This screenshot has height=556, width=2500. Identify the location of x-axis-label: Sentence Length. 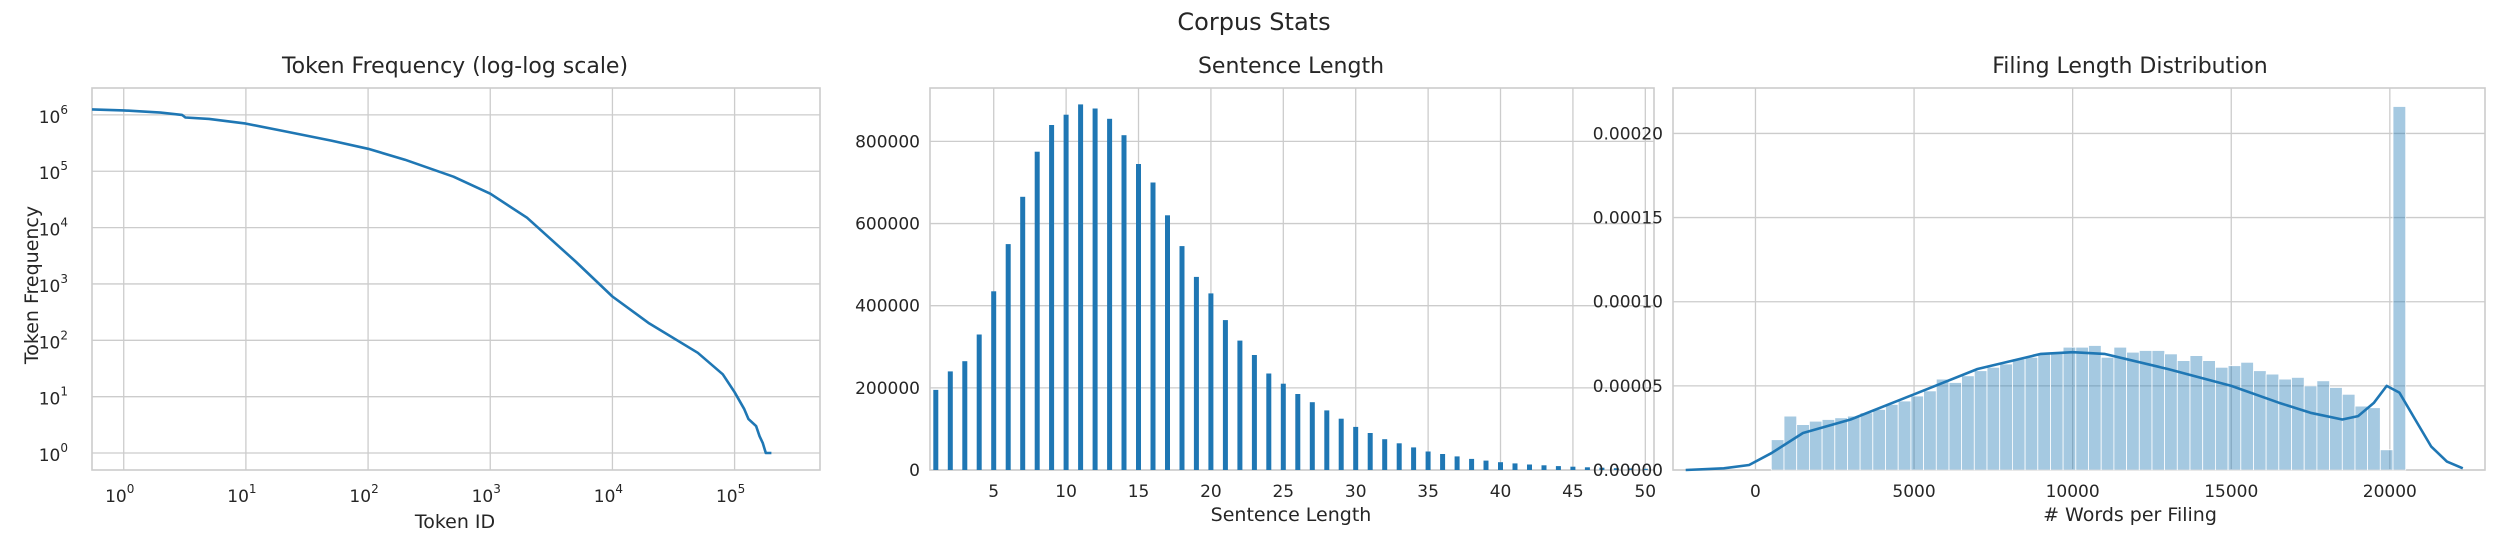
(1291, 515).